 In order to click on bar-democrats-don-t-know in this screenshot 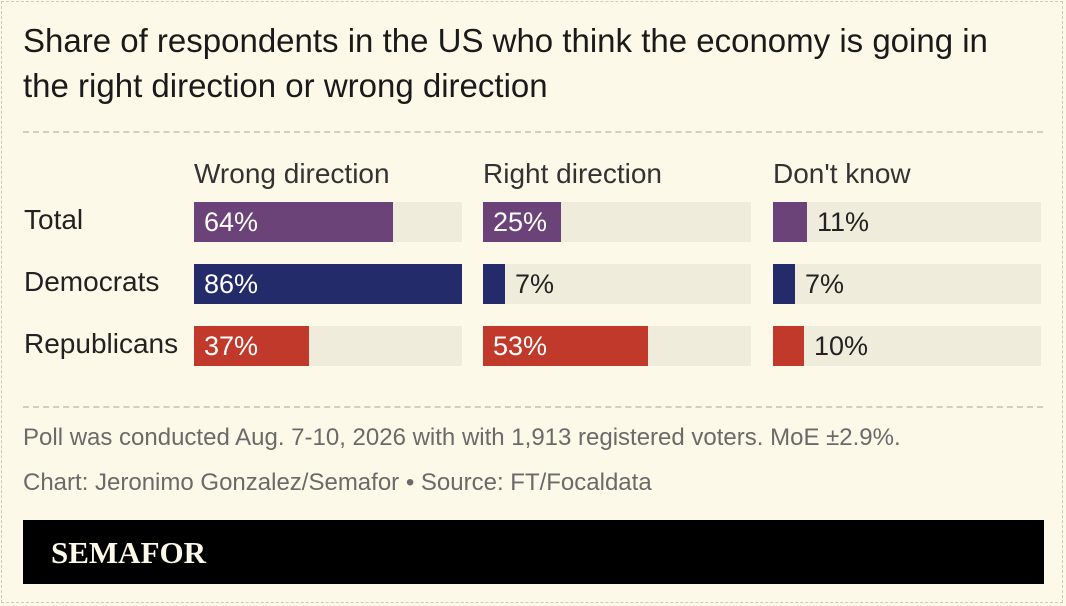, I will do `click(784, 284)`.